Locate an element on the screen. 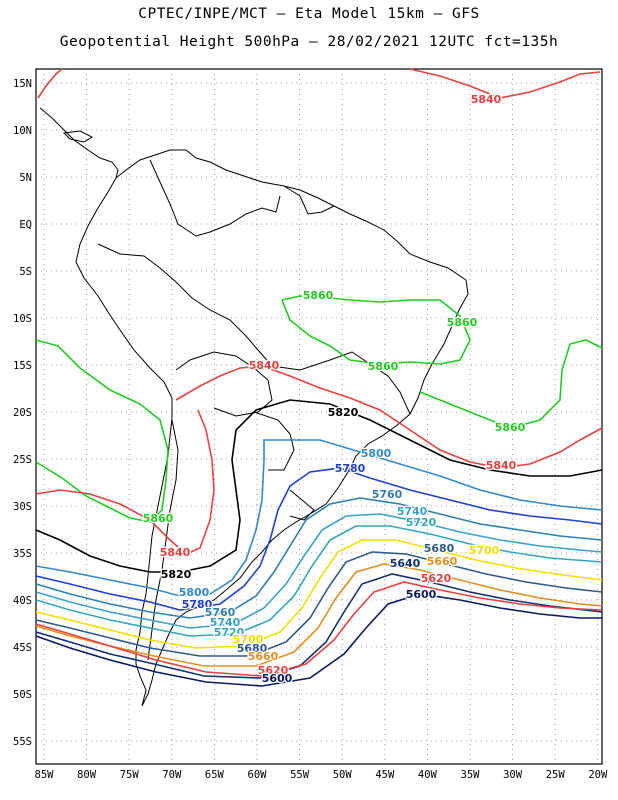  lon-tick-label: 45W is located at coordinates (385, 775).